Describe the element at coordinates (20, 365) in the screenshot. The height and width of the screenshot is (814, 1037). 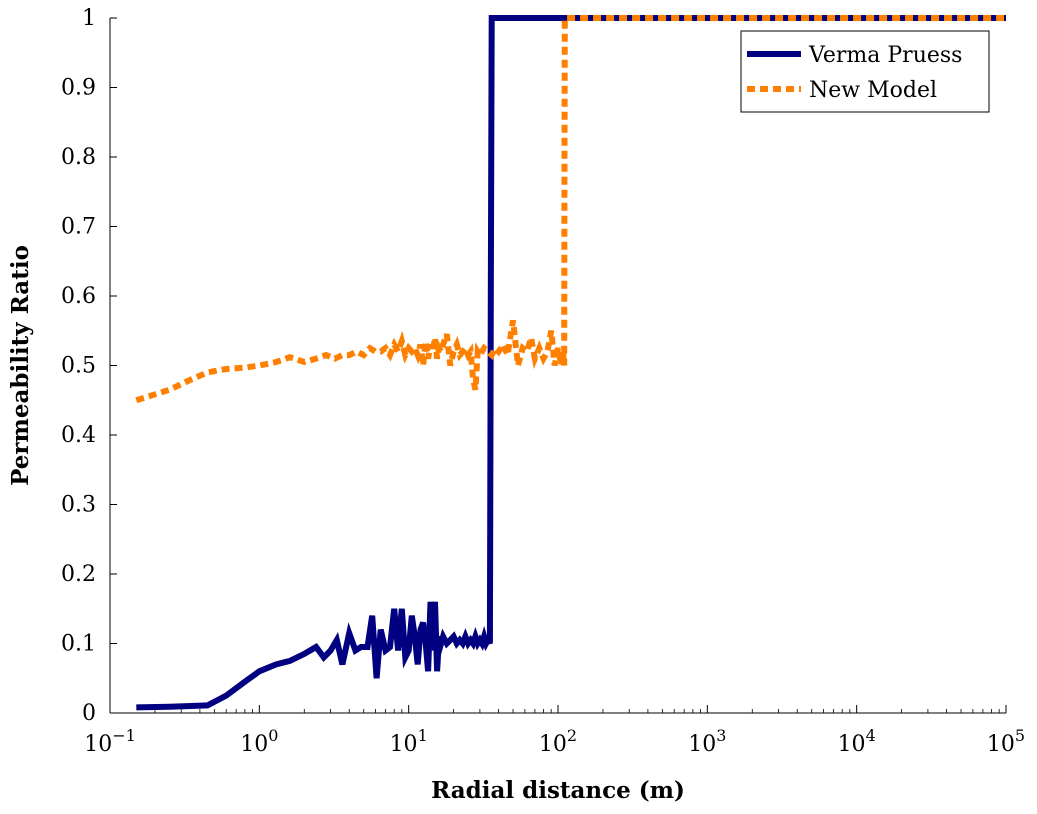
I see `y-axis-title: Permeability Ratio` at that location.